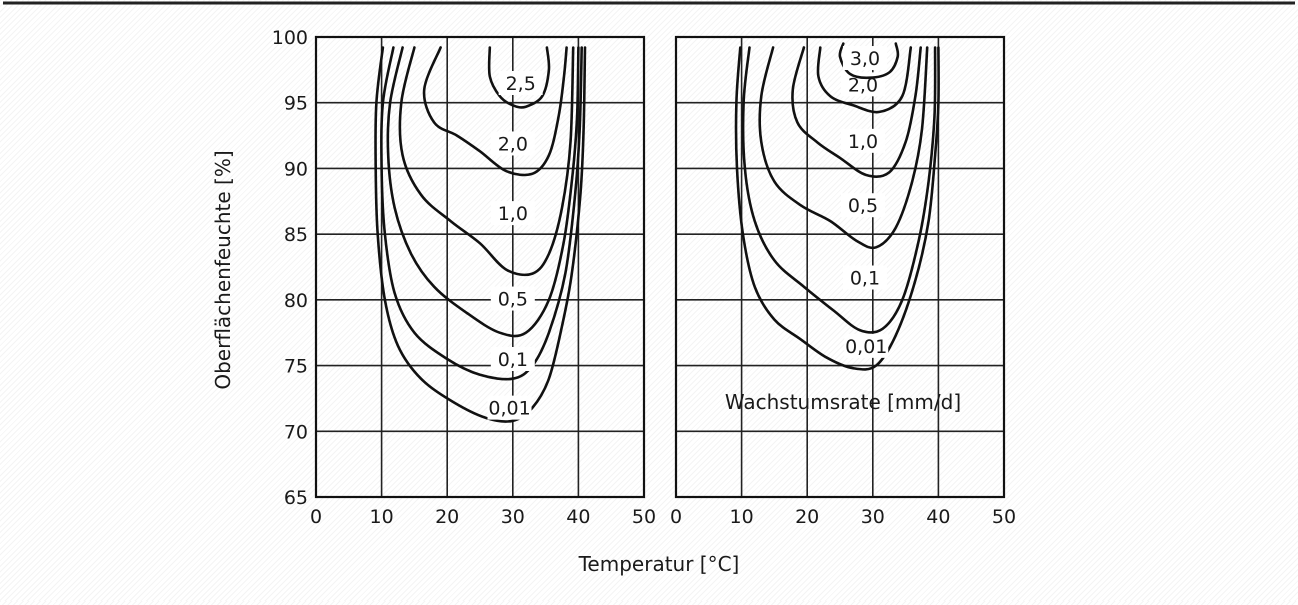  What do you see at coordinates (843, 402) in the screenshot?
I see `legend-note: Wachstumsrate [mm/d]` at bounding box center [843, 402].